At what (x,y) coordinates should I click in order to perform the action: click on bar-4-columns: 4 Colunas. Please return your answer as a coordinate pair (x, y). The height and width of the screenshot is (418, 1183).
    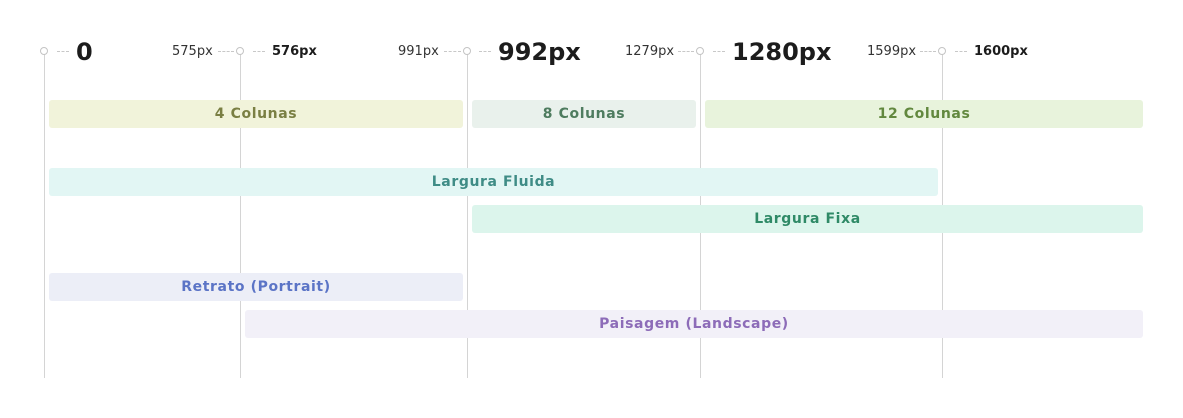
    Looking at the image, I should click on (256, 114).